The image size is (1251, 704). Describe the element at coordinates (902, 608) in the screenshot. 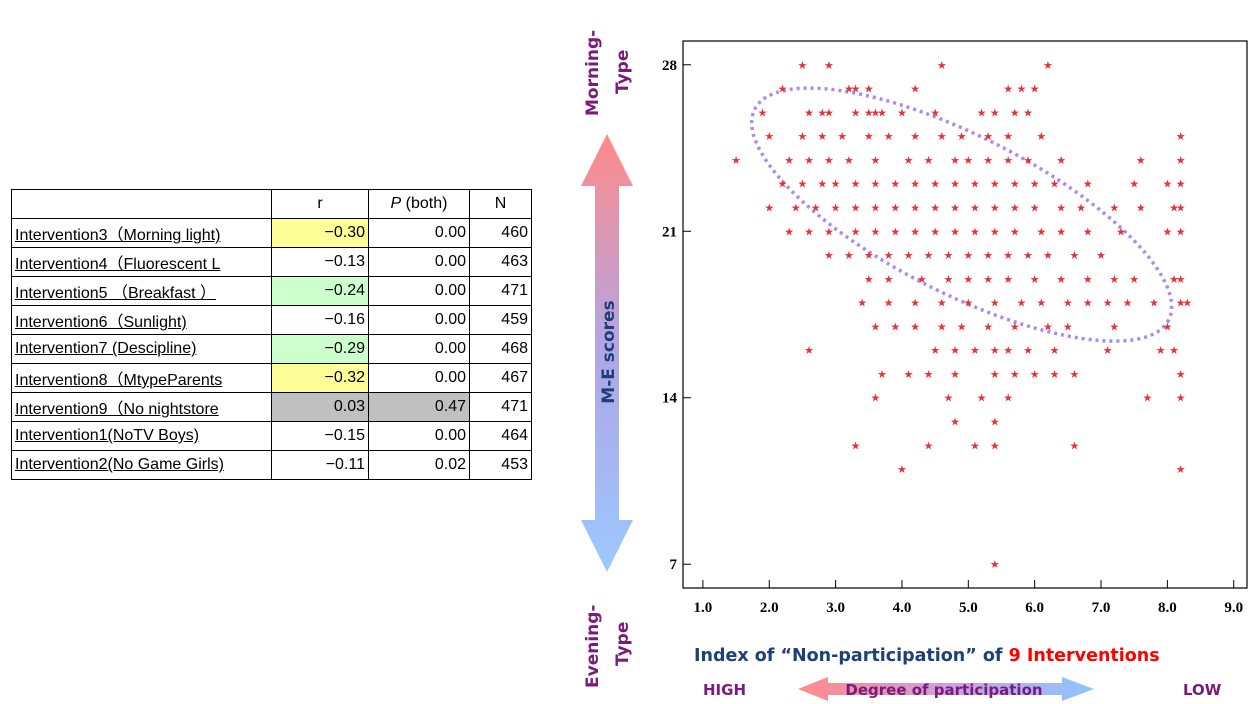

I see `x-tick-label: 4.0` at that location.